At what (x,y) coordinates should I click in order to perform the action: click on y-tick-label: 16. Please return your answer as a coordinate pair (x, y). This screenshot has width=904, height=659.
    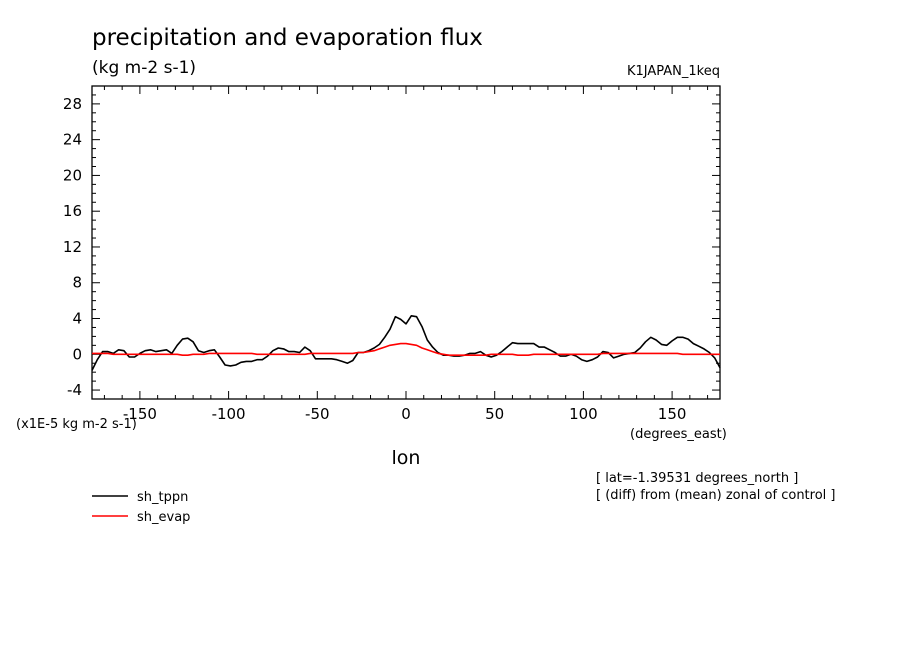
    Looking at the image, I should click on (72, 211).